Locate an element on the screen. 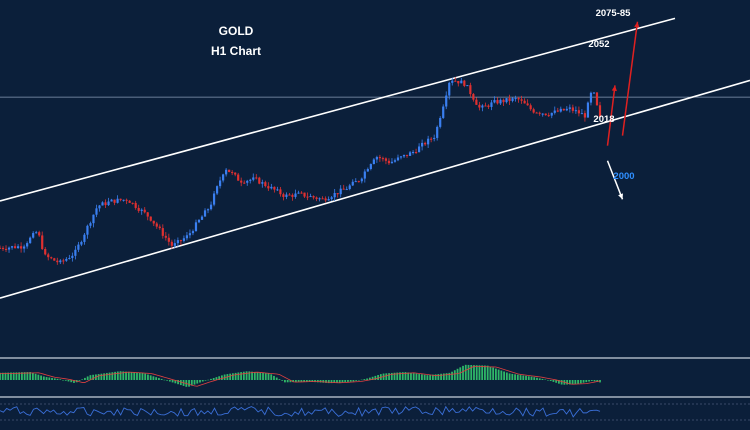  target-label-2000: 2000 is located at coordinates (623, 176).